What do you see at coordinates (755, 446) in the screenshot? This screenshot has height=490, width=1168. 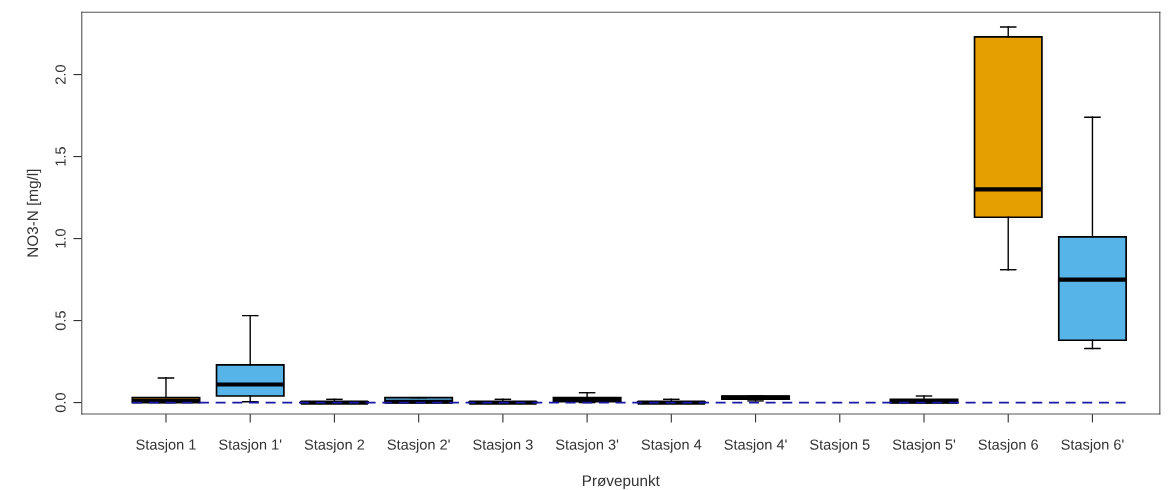 I see `x-tick-label: Stasjon 4'` at bounding box center [755, 446].